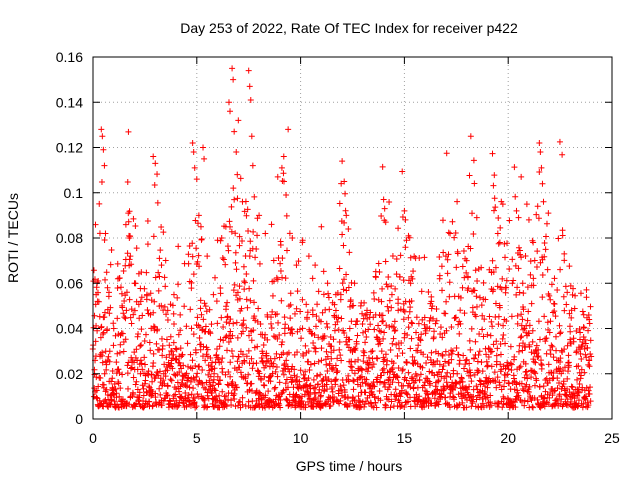  What do you see at coordinates (69, 238) in the screenshot?
I see `y-tick-label: 0.08` at bounding box center [69, 238].